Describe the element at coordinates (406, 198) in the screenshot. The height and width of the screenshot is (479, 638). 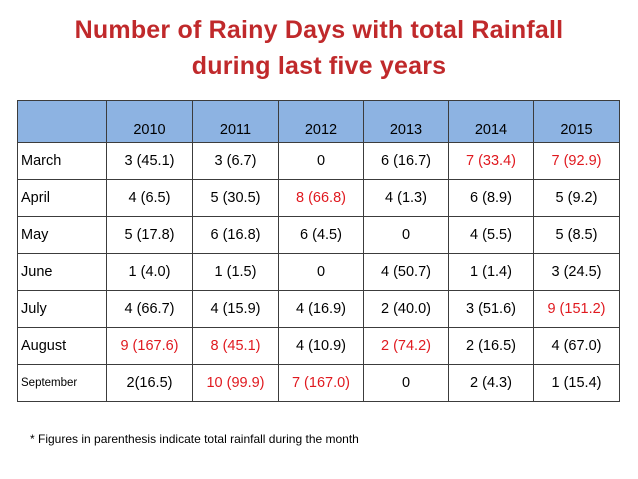
I see `table-cell: 4 (1.3)` at that location.